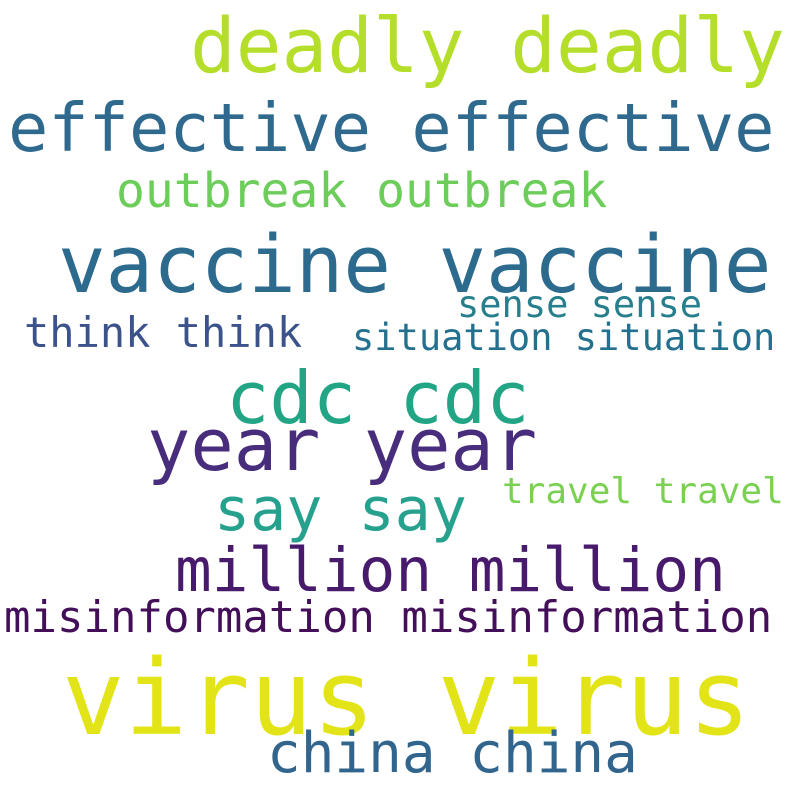  Describe the element at coordinates (342, 444) in the screenshot. I see `word-year: year year` at that location.